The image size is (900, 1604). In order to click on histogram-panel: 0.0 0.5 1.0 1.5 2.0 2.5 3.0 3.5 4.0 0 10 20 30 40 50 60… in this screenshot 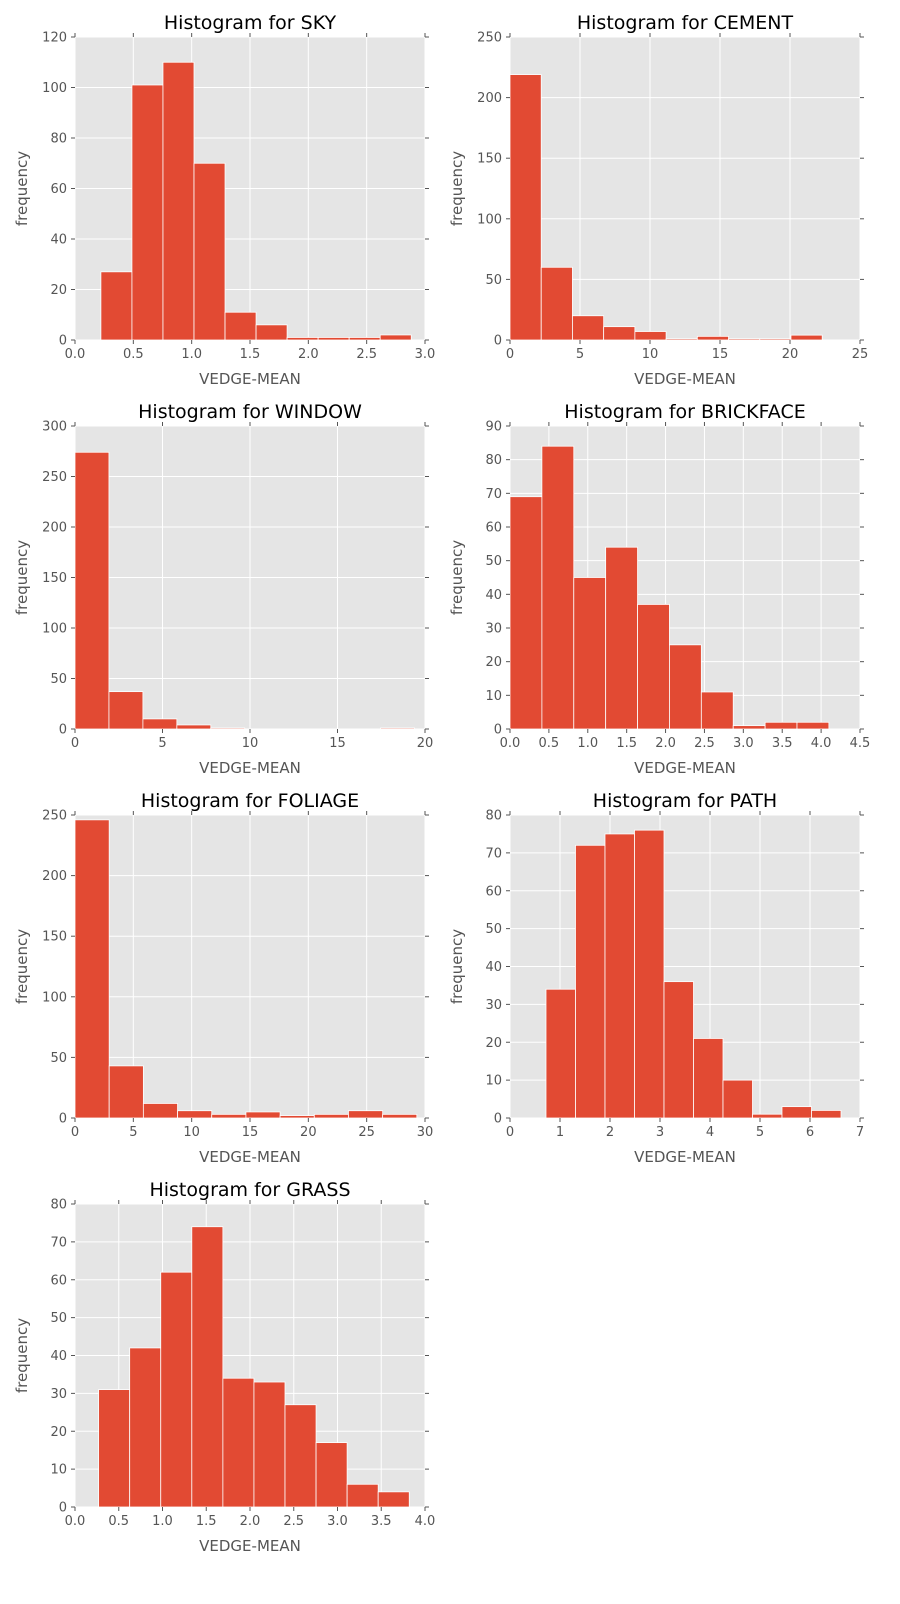, I will do `click(224, 1367)`.